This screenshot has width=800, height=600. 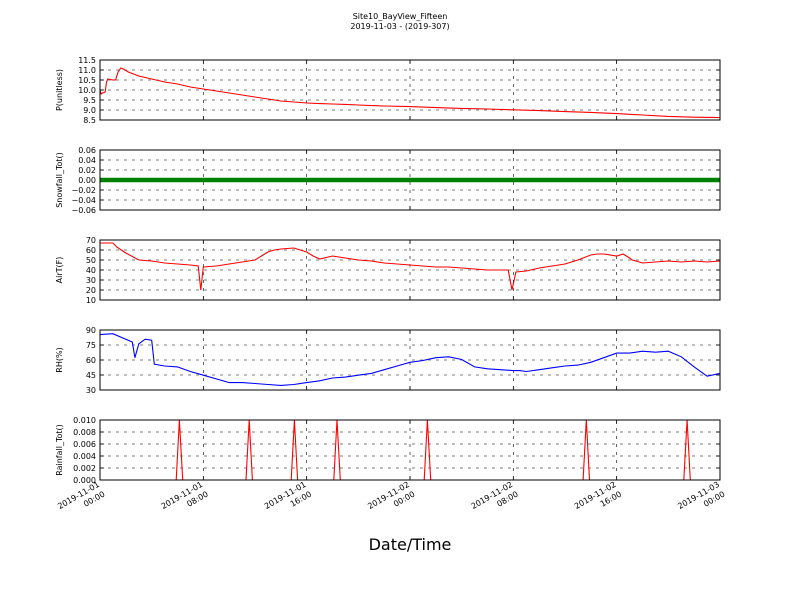 I want to click on y-tick-label: 0.002, so click(x=84, y=468).